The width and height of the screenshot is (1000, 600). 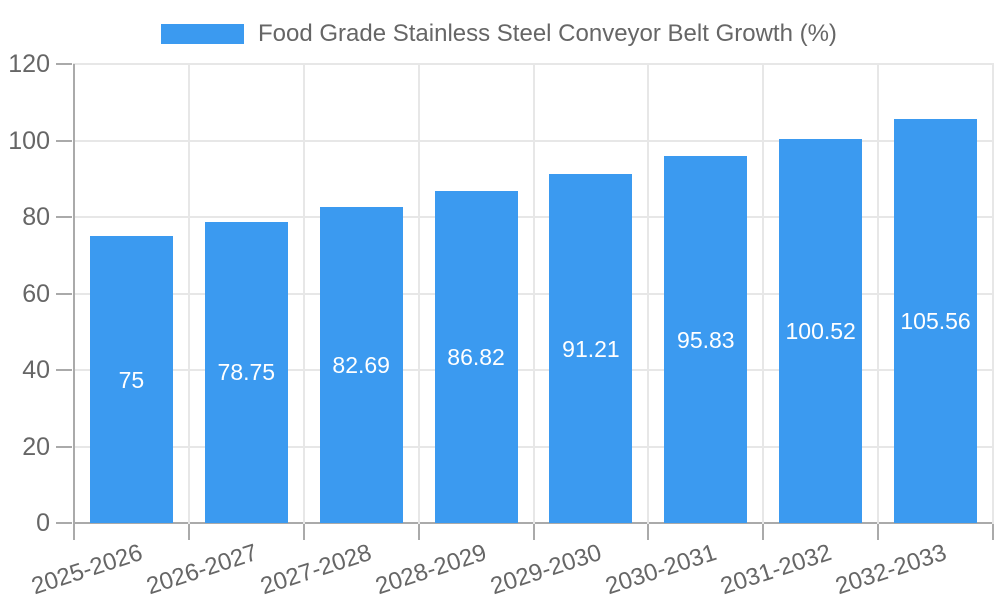 I want to click on bar-value-label: 75, so click(x=131, y=379).